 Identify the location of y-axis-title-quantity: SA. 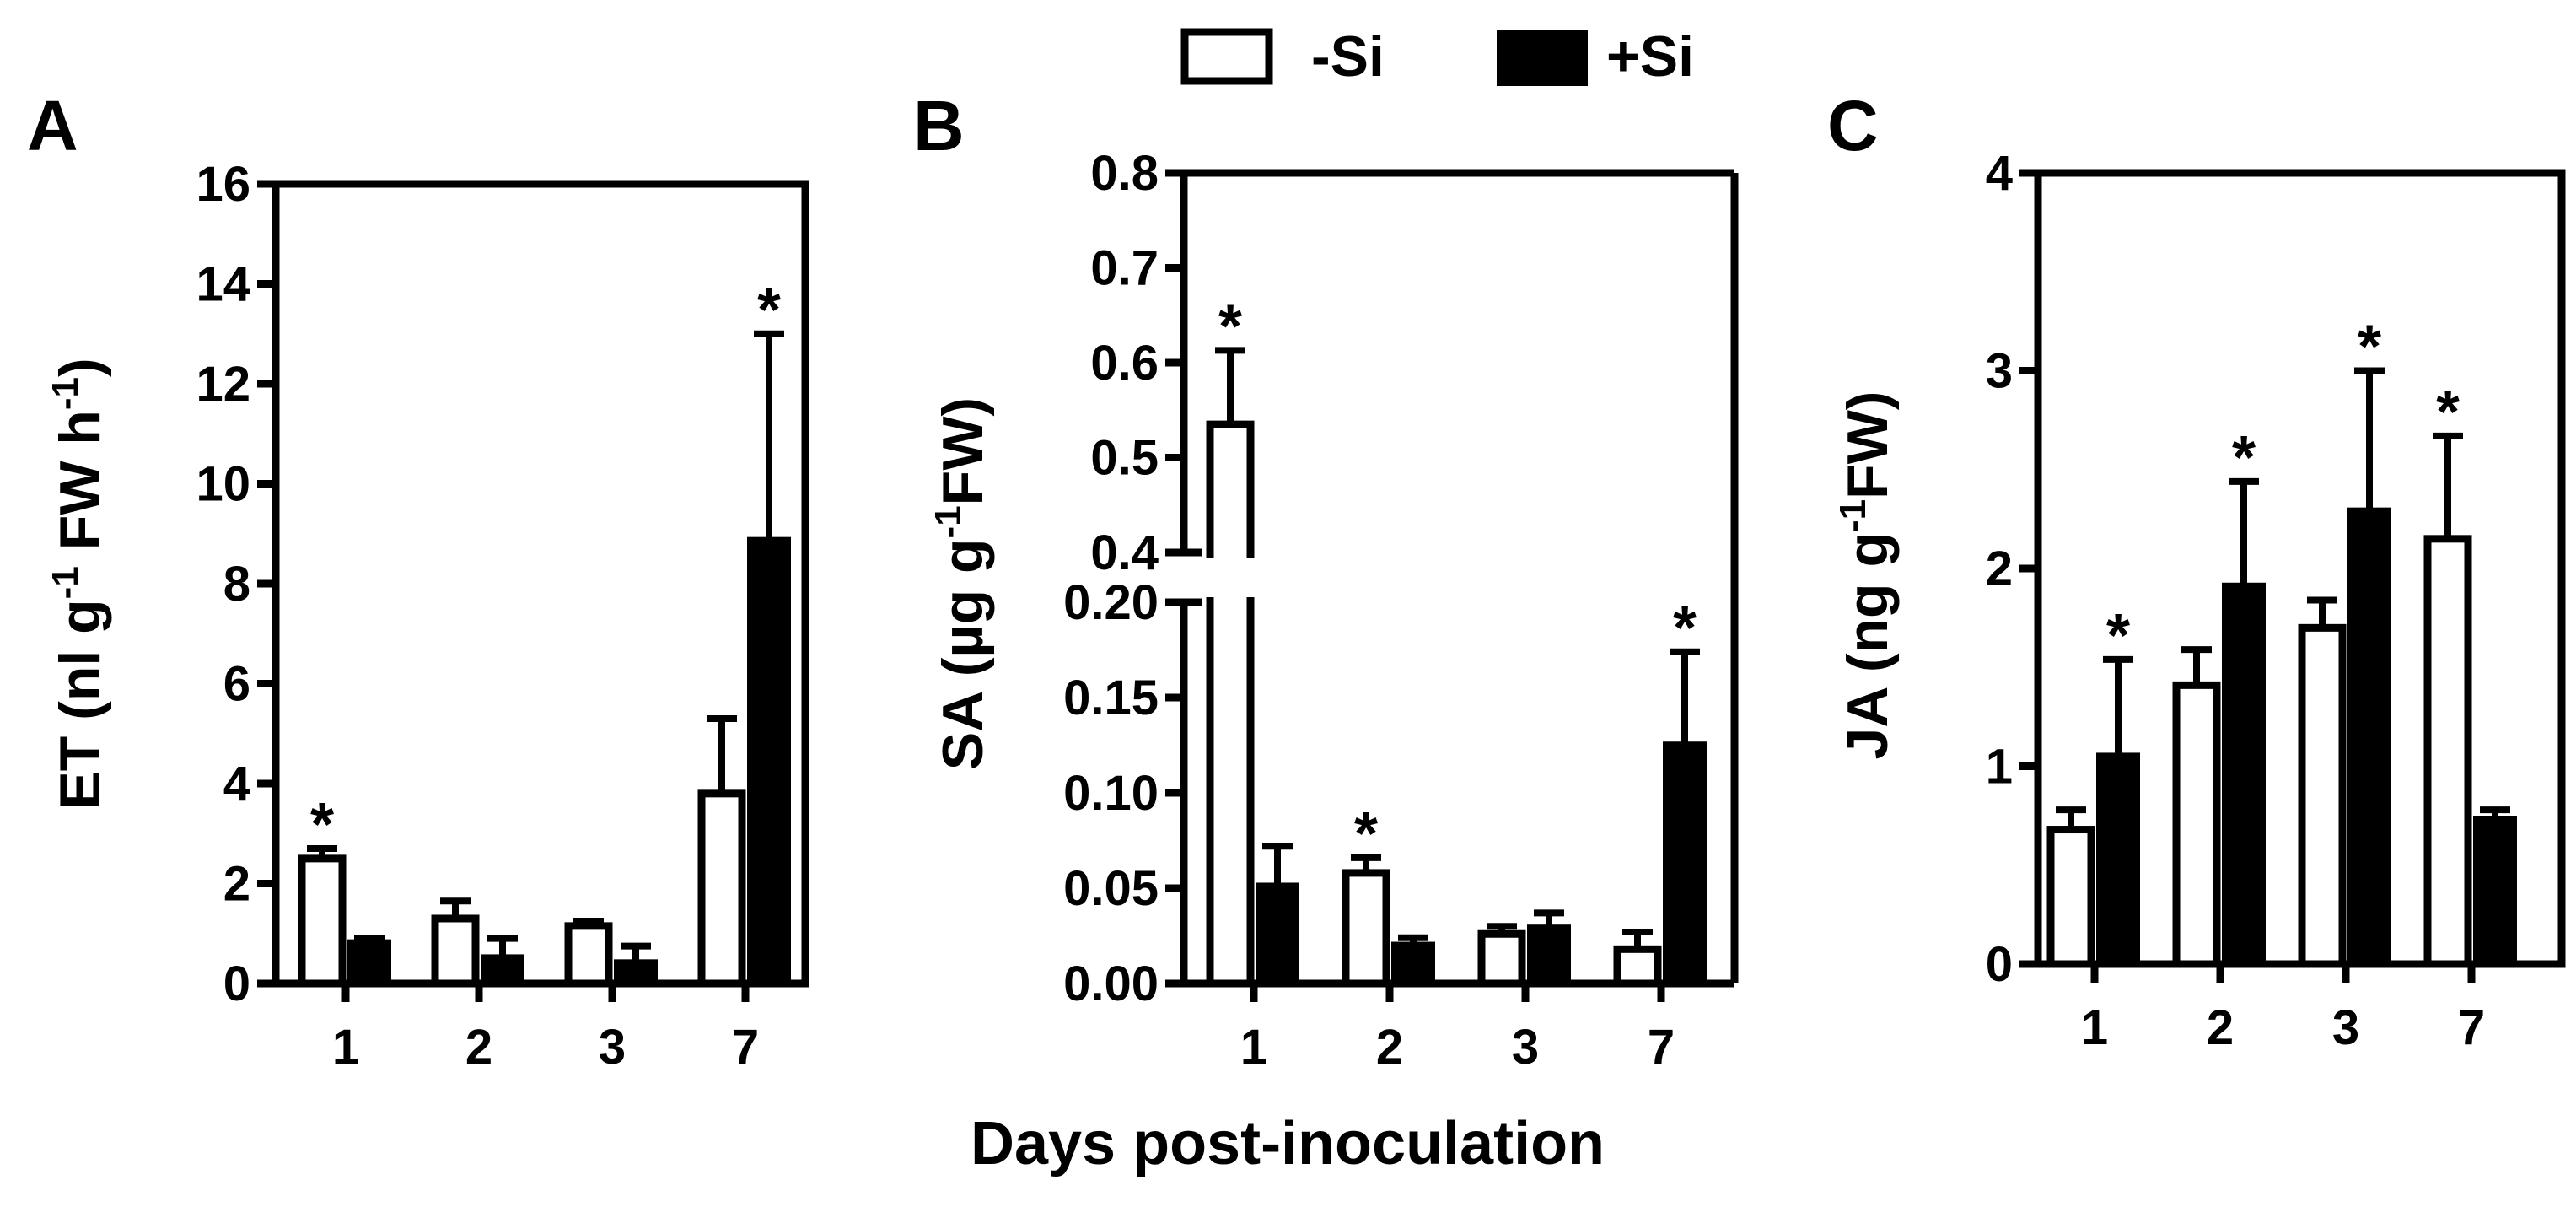
(963, 723).